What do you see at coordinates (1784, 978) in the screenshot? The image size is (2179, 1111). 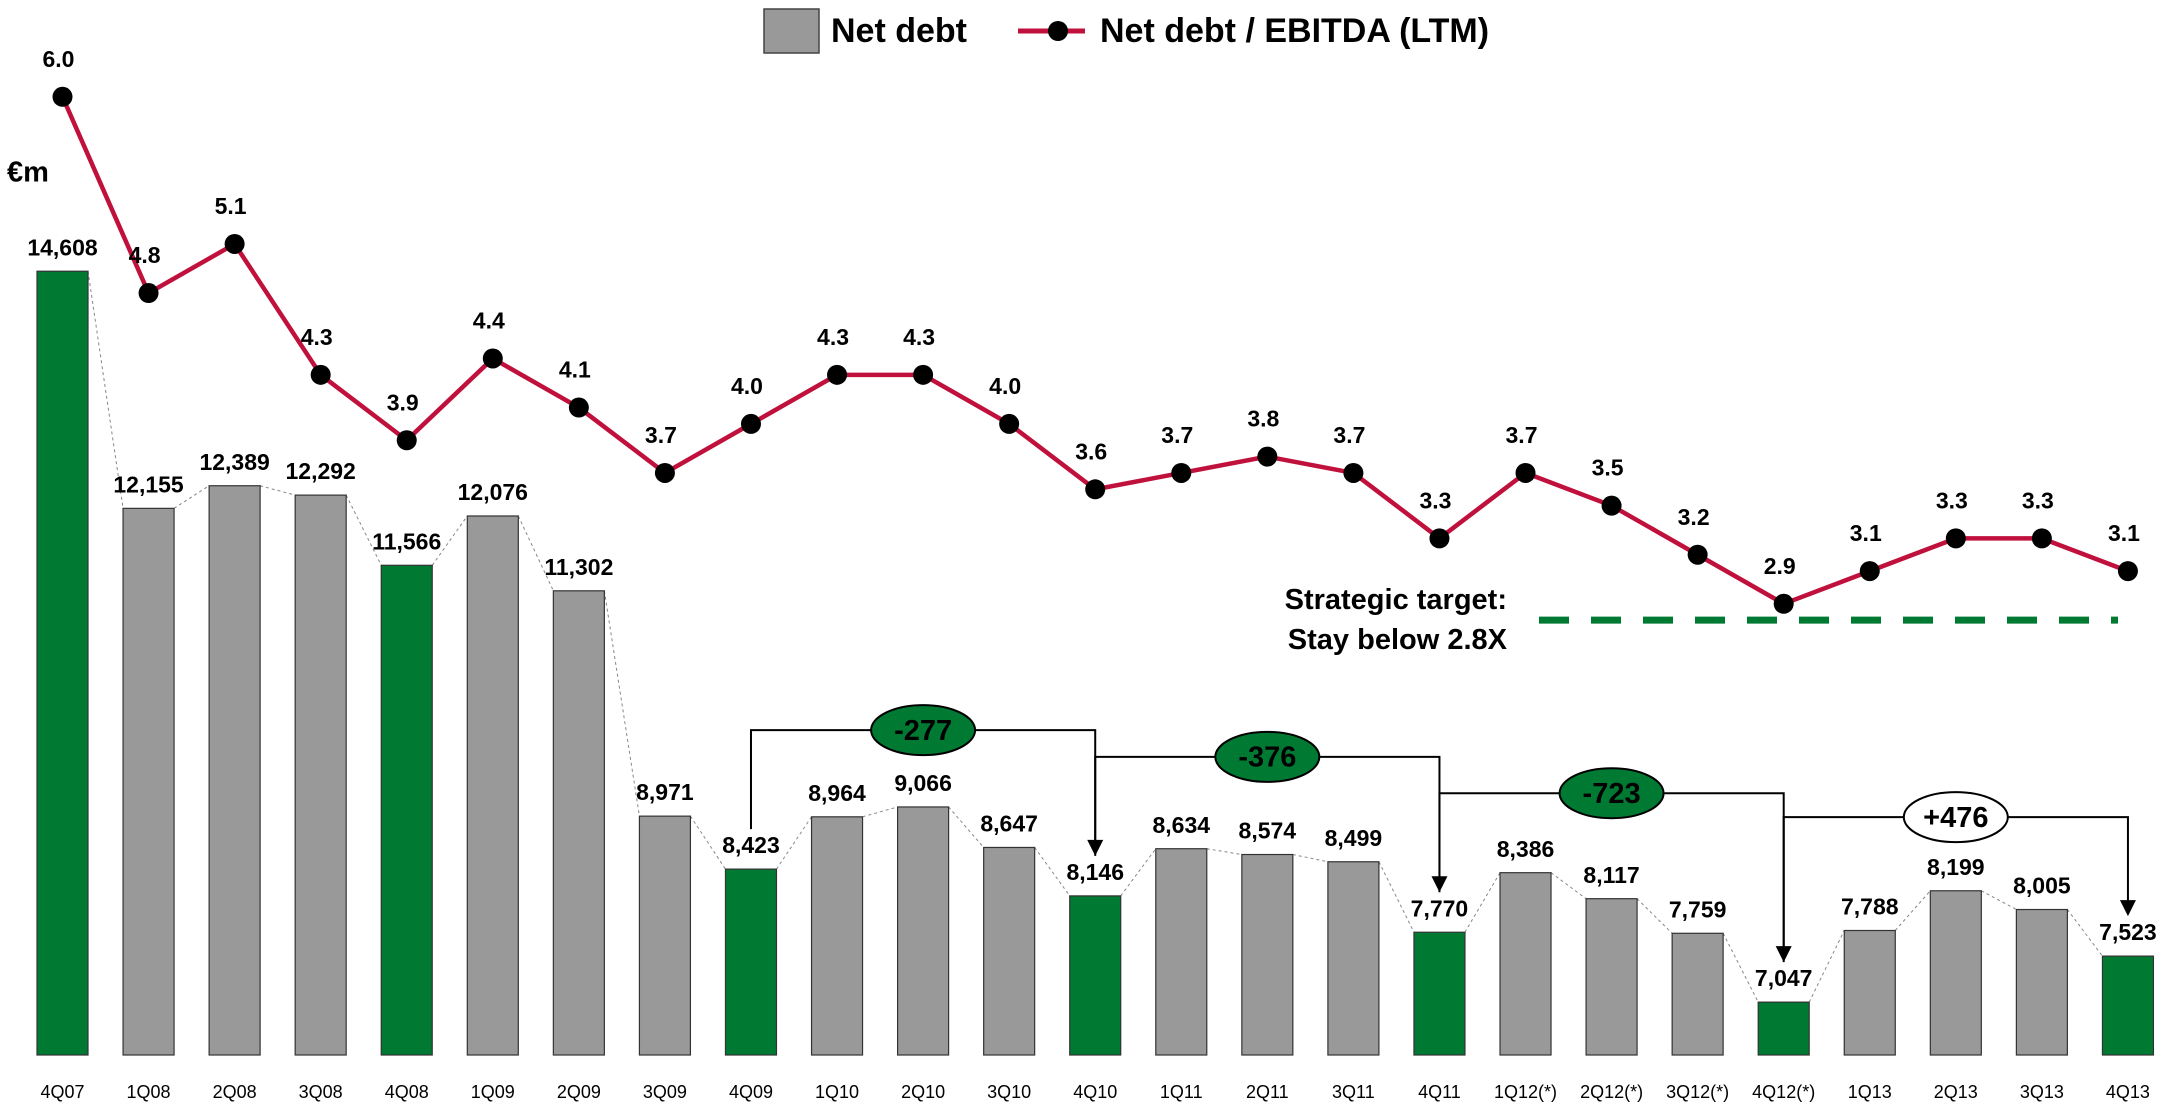 I see `bar-value-label: 7,047` at bounding box center [1784, 978].